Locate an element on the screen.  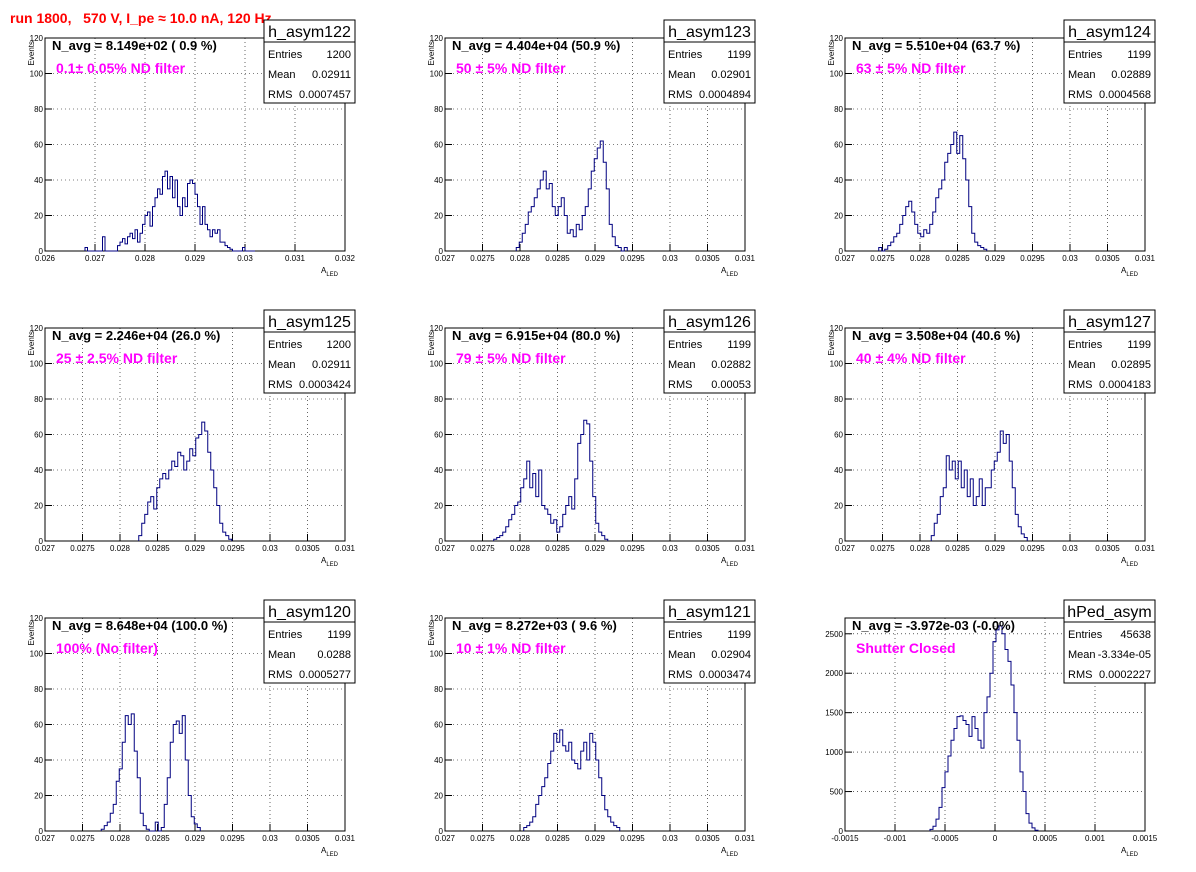
filter-label: 100% (No filter) is located at coordinates (107, 648).